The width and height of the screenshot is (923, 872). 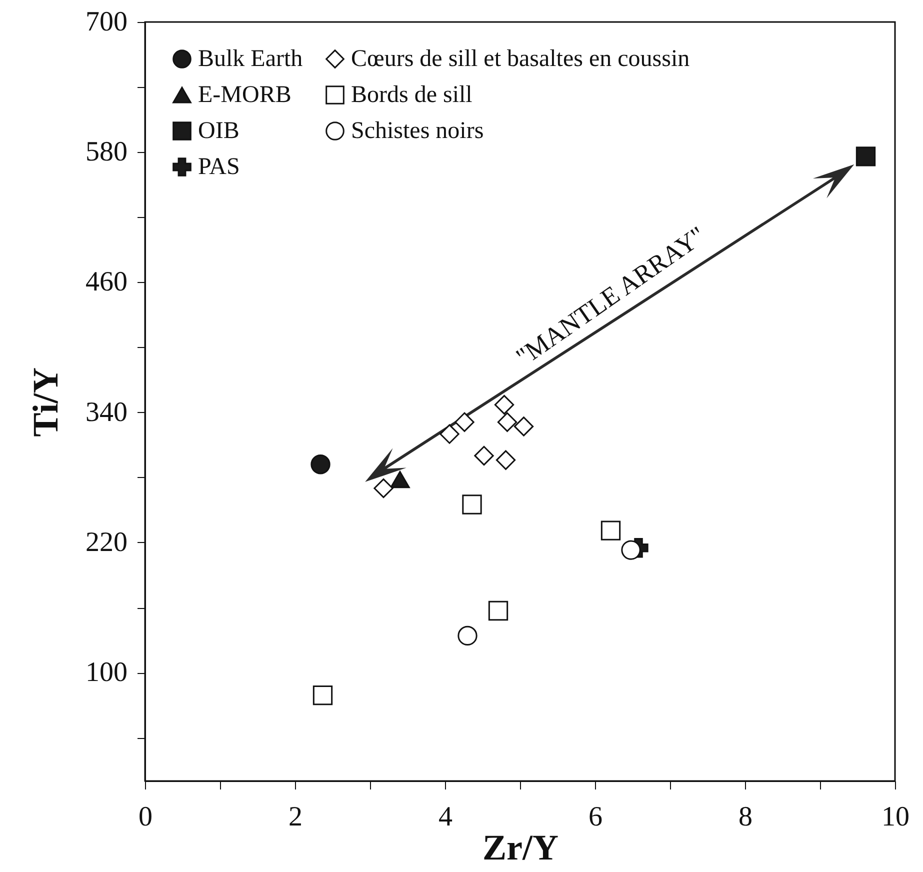 What do you see at coordinates (896, 817) in the screenshot?
I see `x-tick-label: 10` at bounding box center [896, 817].